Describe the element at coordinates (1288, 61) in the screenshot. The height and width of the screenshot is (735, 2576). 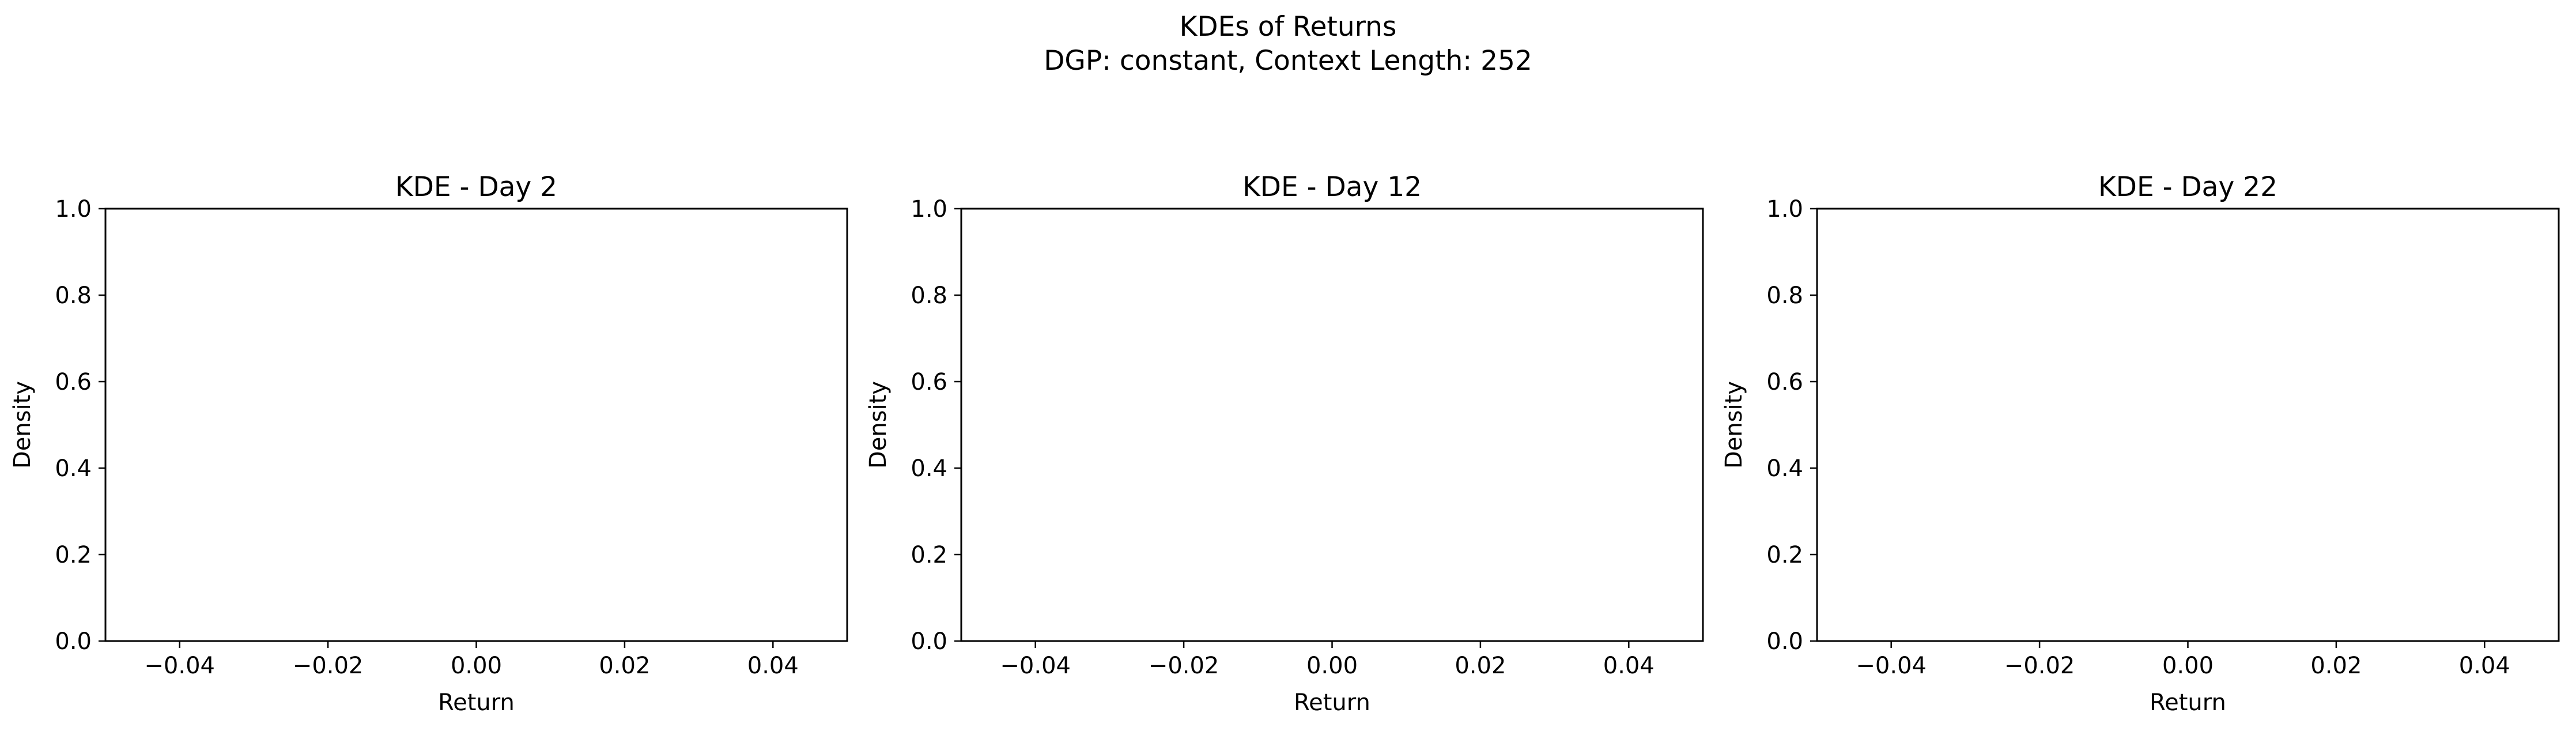
I see `figure-title-line2: DGP: constant, Context Length: 252` at that location.